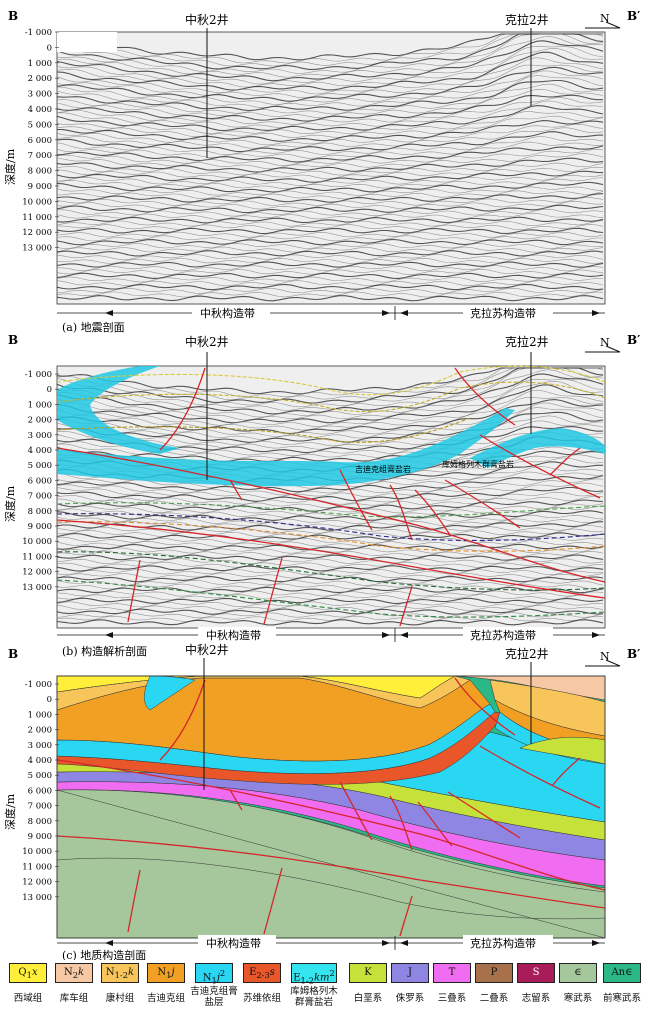 The height and width of the screenshot is (1023, 650). Describe the element at coordinates (622, 973) in the screenshot. I see `legend-swatch: An∈` at that location.